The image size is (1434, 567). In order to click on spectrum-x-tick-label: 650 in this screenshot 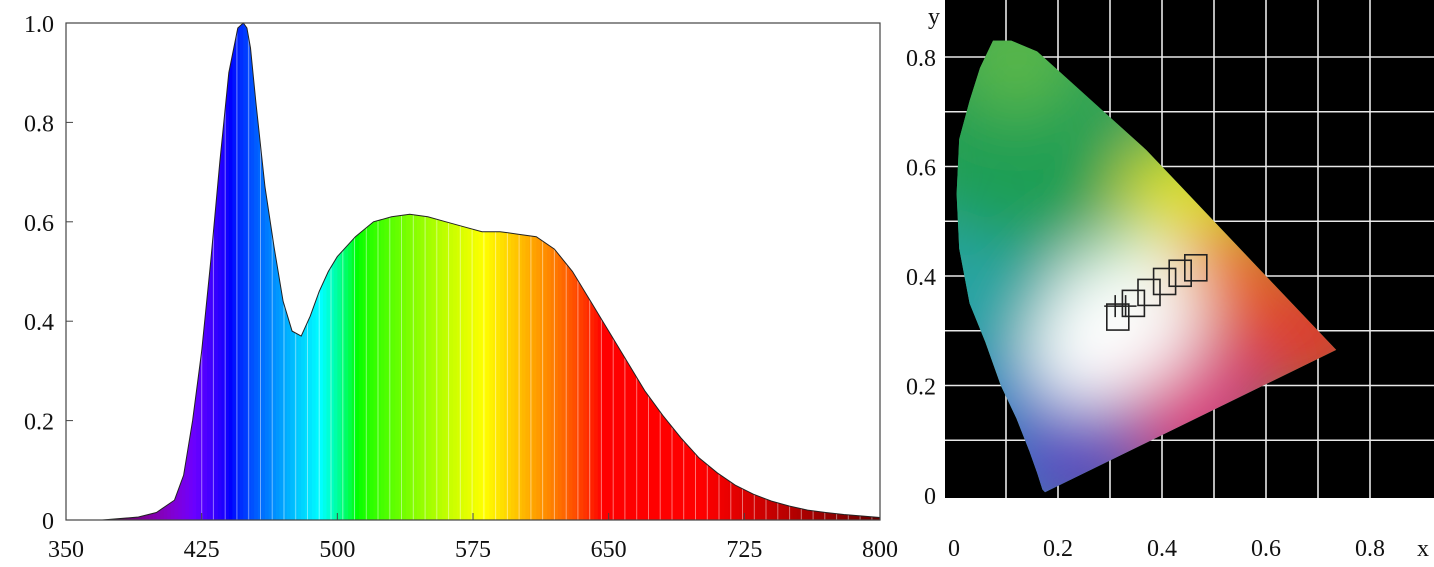, I will do `click(609, 550)`.